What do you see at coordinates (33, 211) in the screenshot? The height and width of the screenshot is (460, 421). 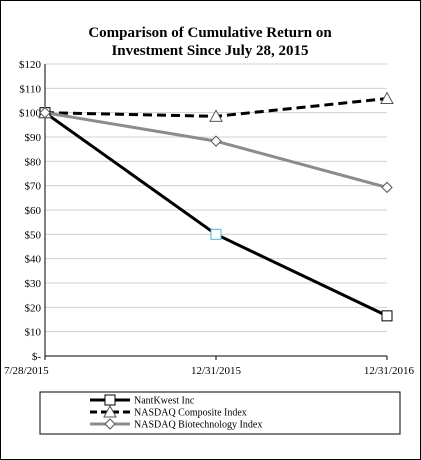 I see `y-tick-label: $60` at bounding box center [33, 211].